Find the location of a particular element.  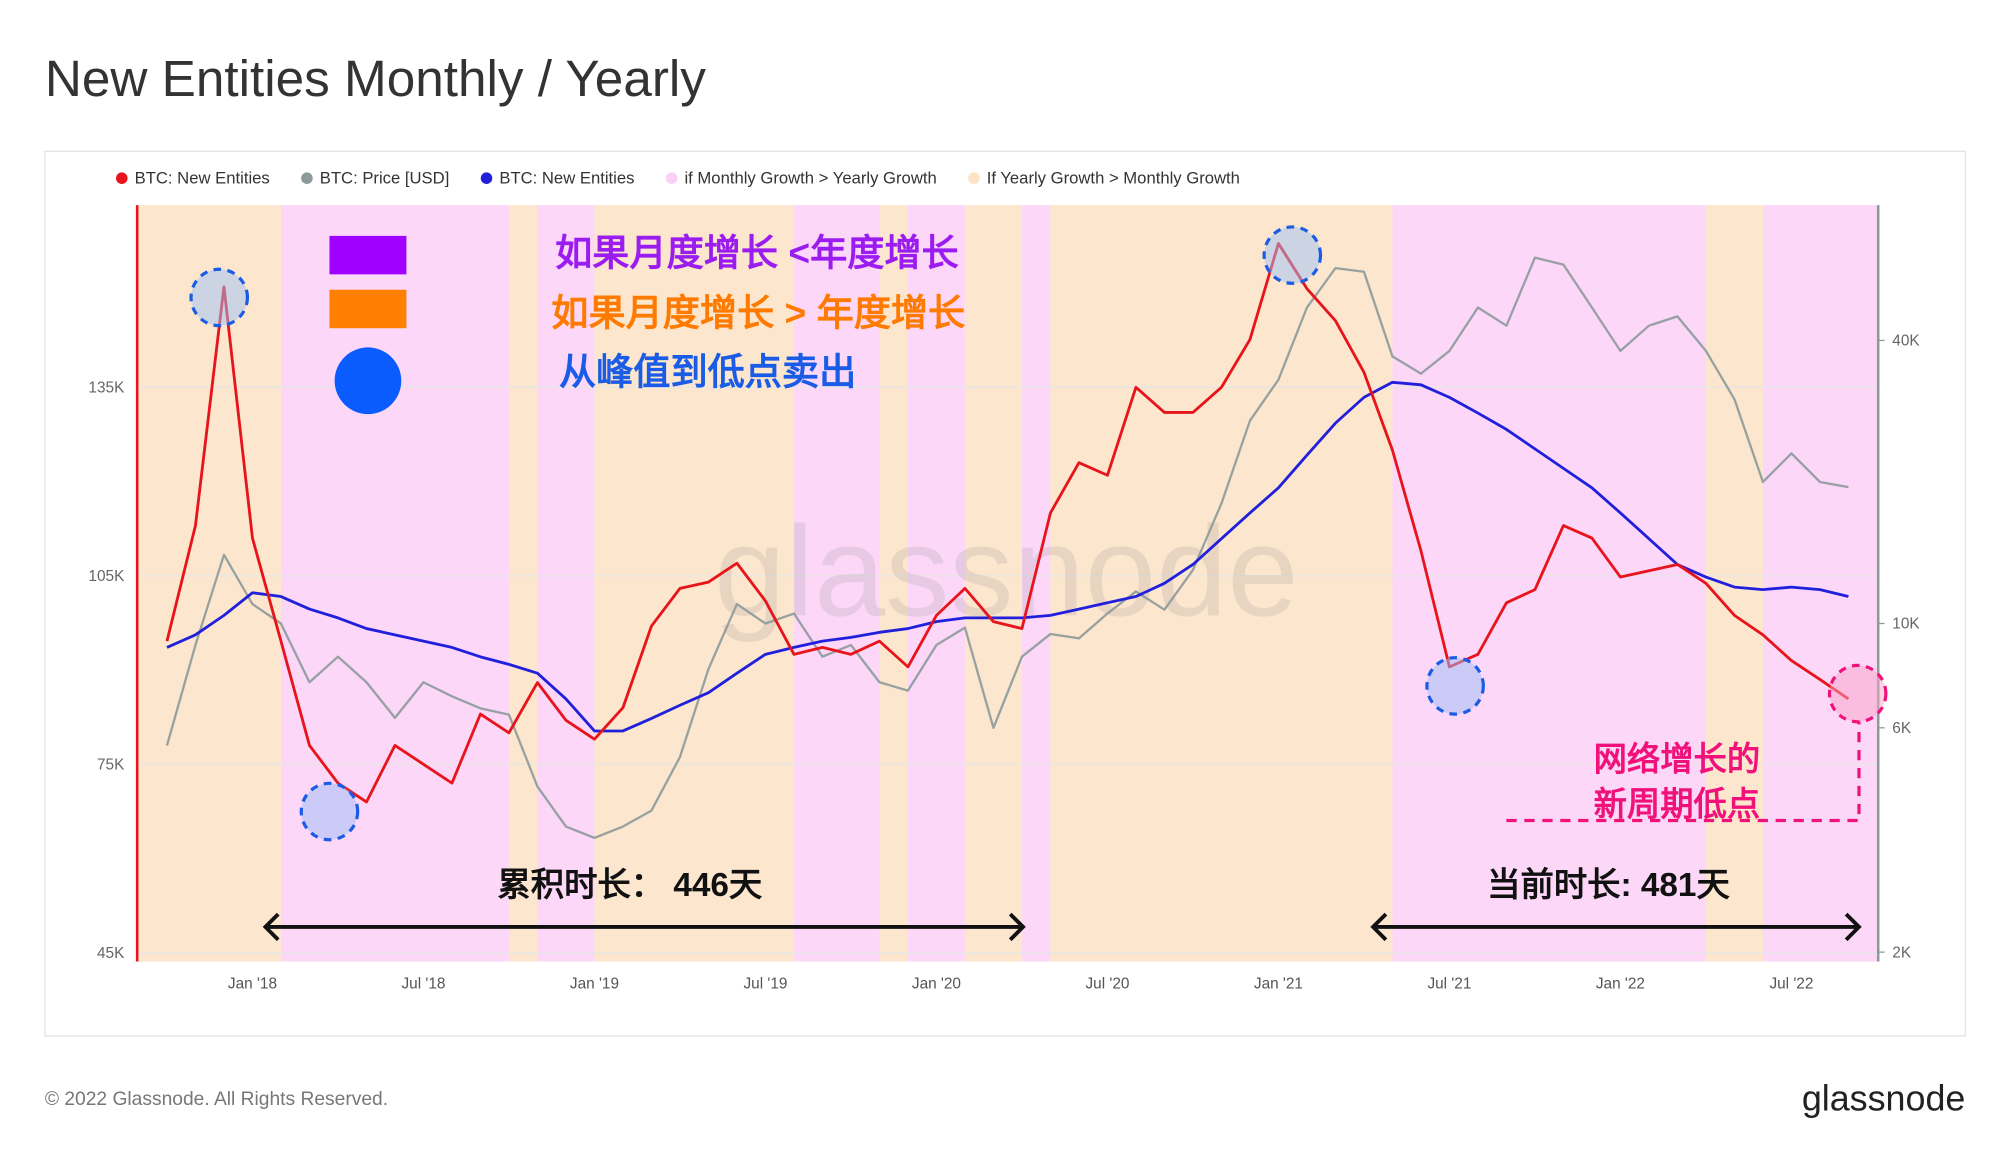

x-tick-label: Jan '18 is located at coordinates (252, 983).